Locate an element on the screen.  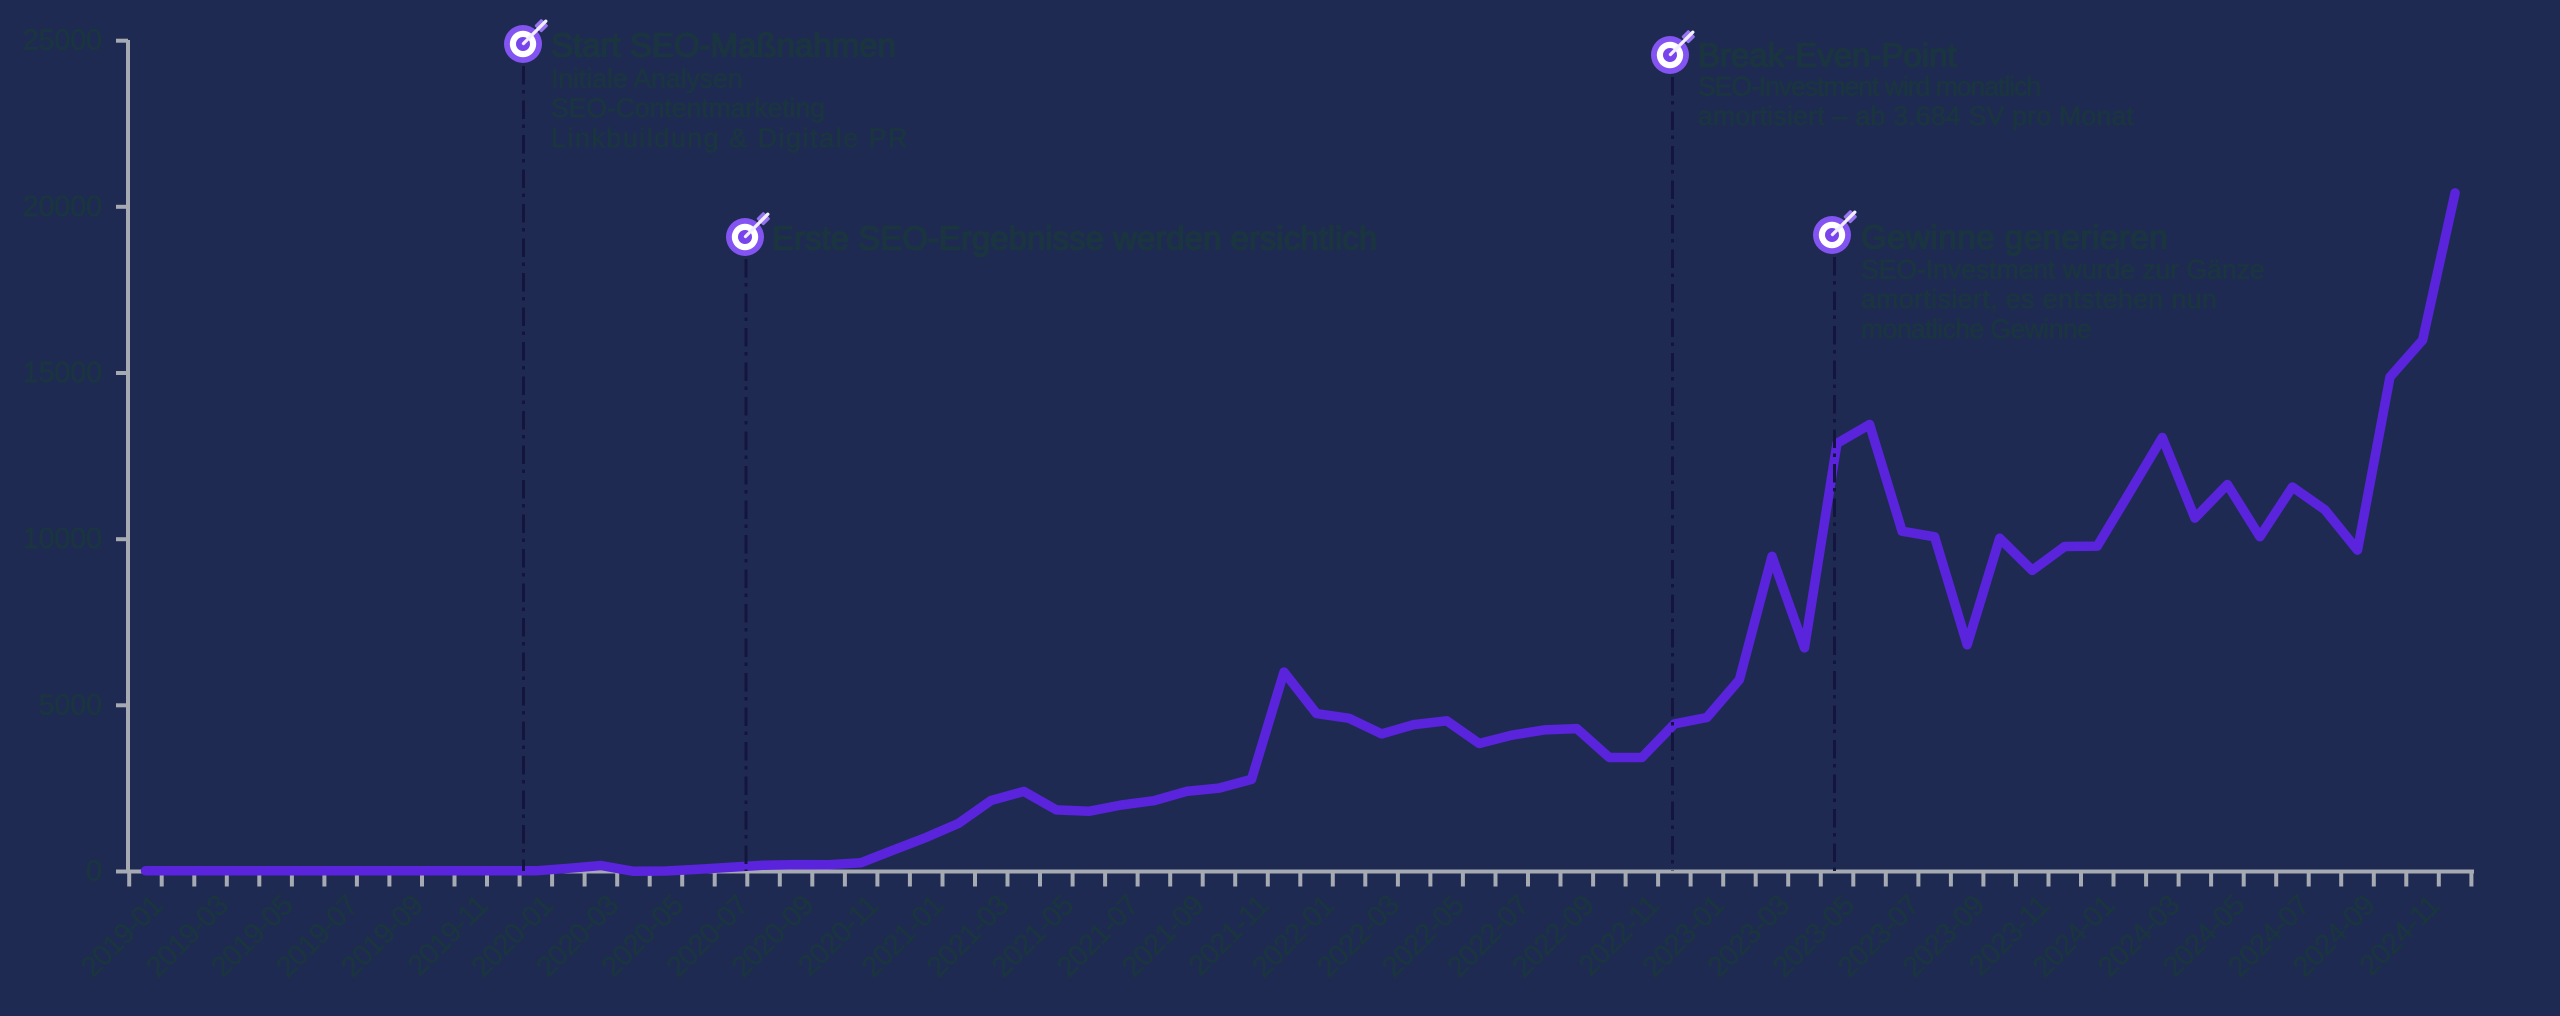
svg-text: monatliche Gewinne is located at coordinates (1976, 329).